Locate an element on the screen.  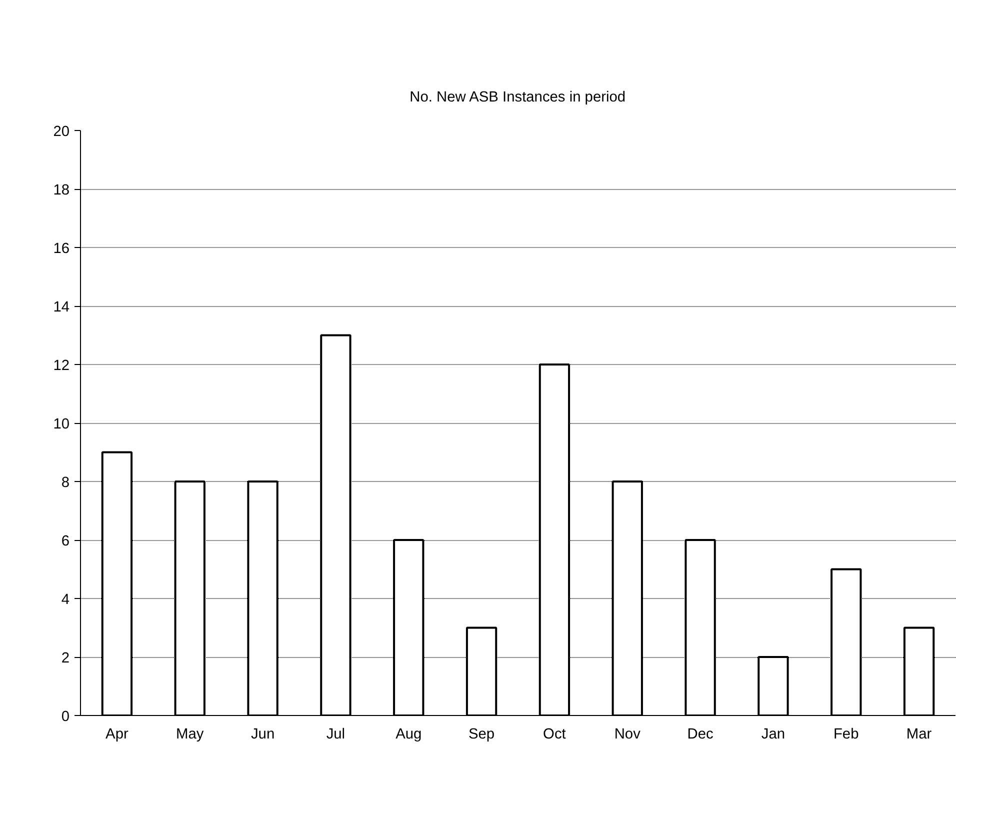
x-tick-label: Sep is located at coordinates (481, 734).